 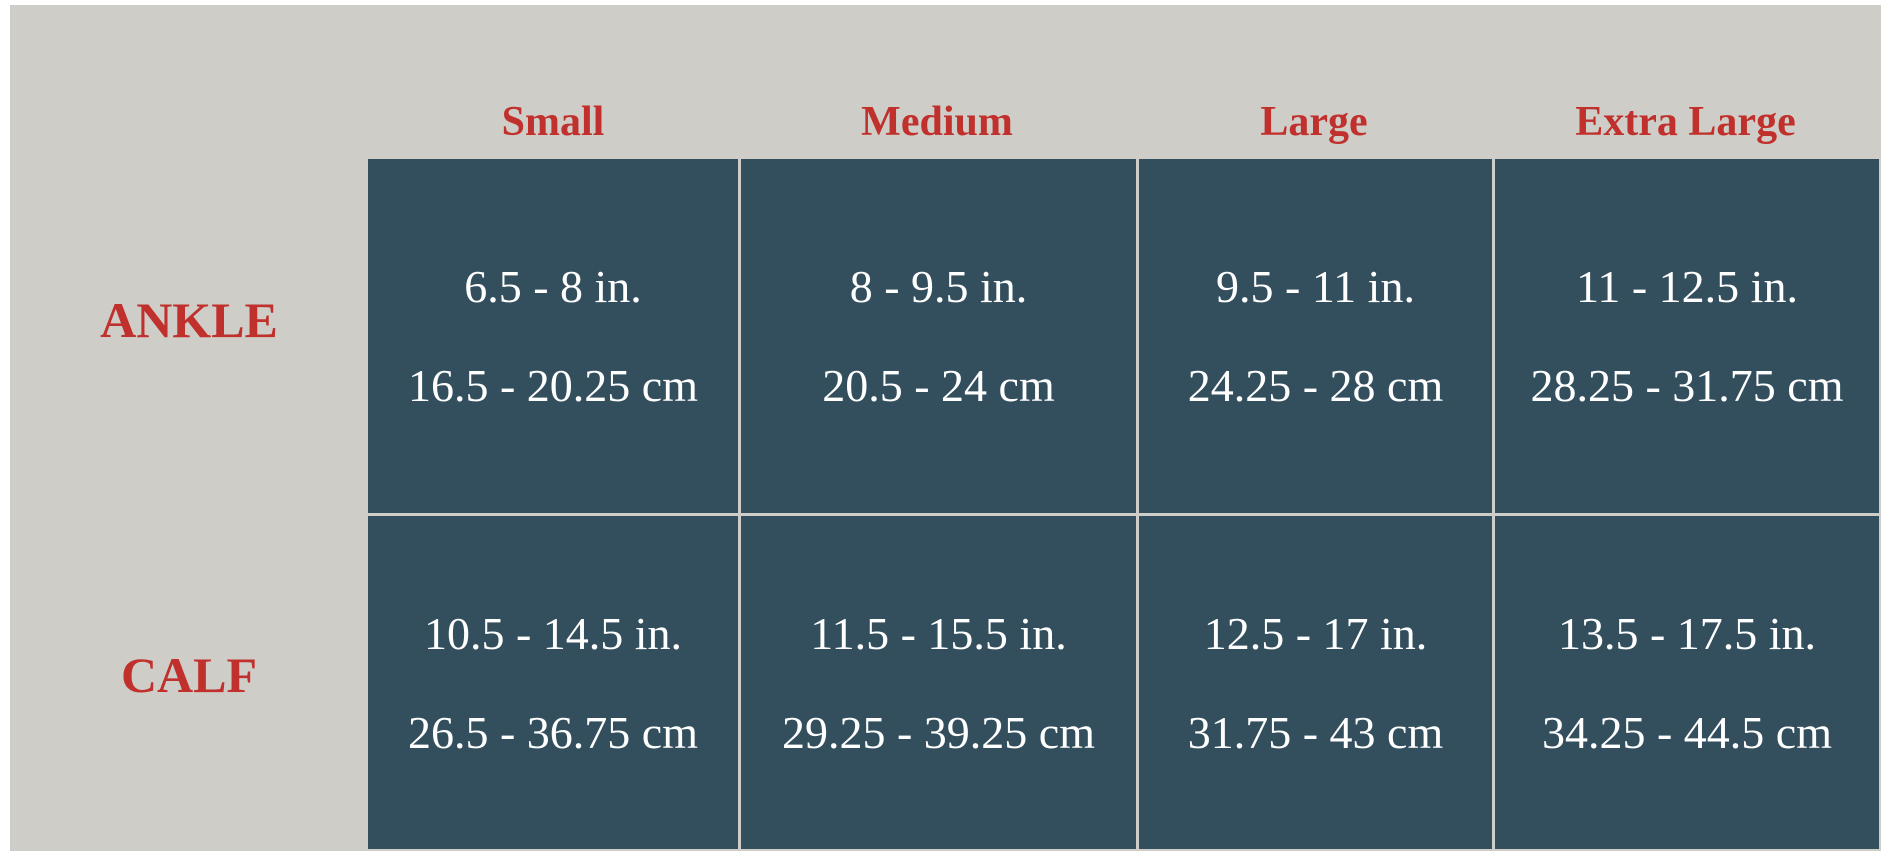 What do you see at coordinates (553, 682) in the screenshot?
I see `size-cell: 10.5 - 14.5 in. 26.5 - 36.75 cm` at bounding box center [553, 682].